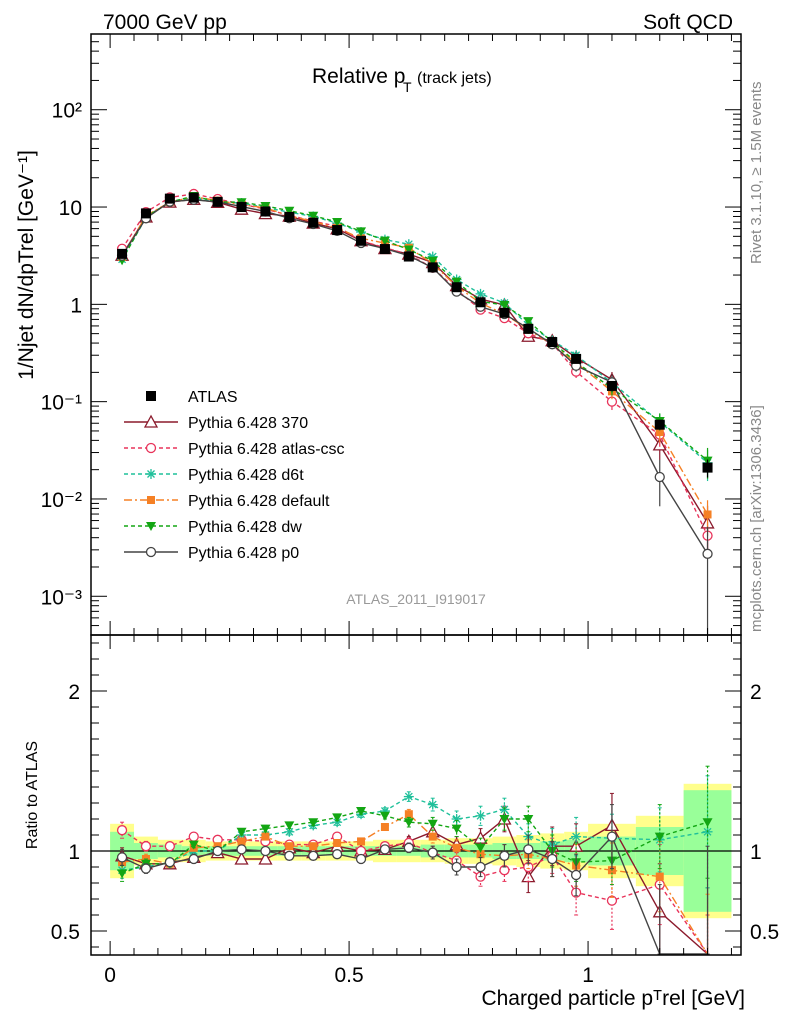 The width and height of the screenshot is (786, 1024). I want to click on legend-label: Pythia 6.428 p0, so click(243, 553).